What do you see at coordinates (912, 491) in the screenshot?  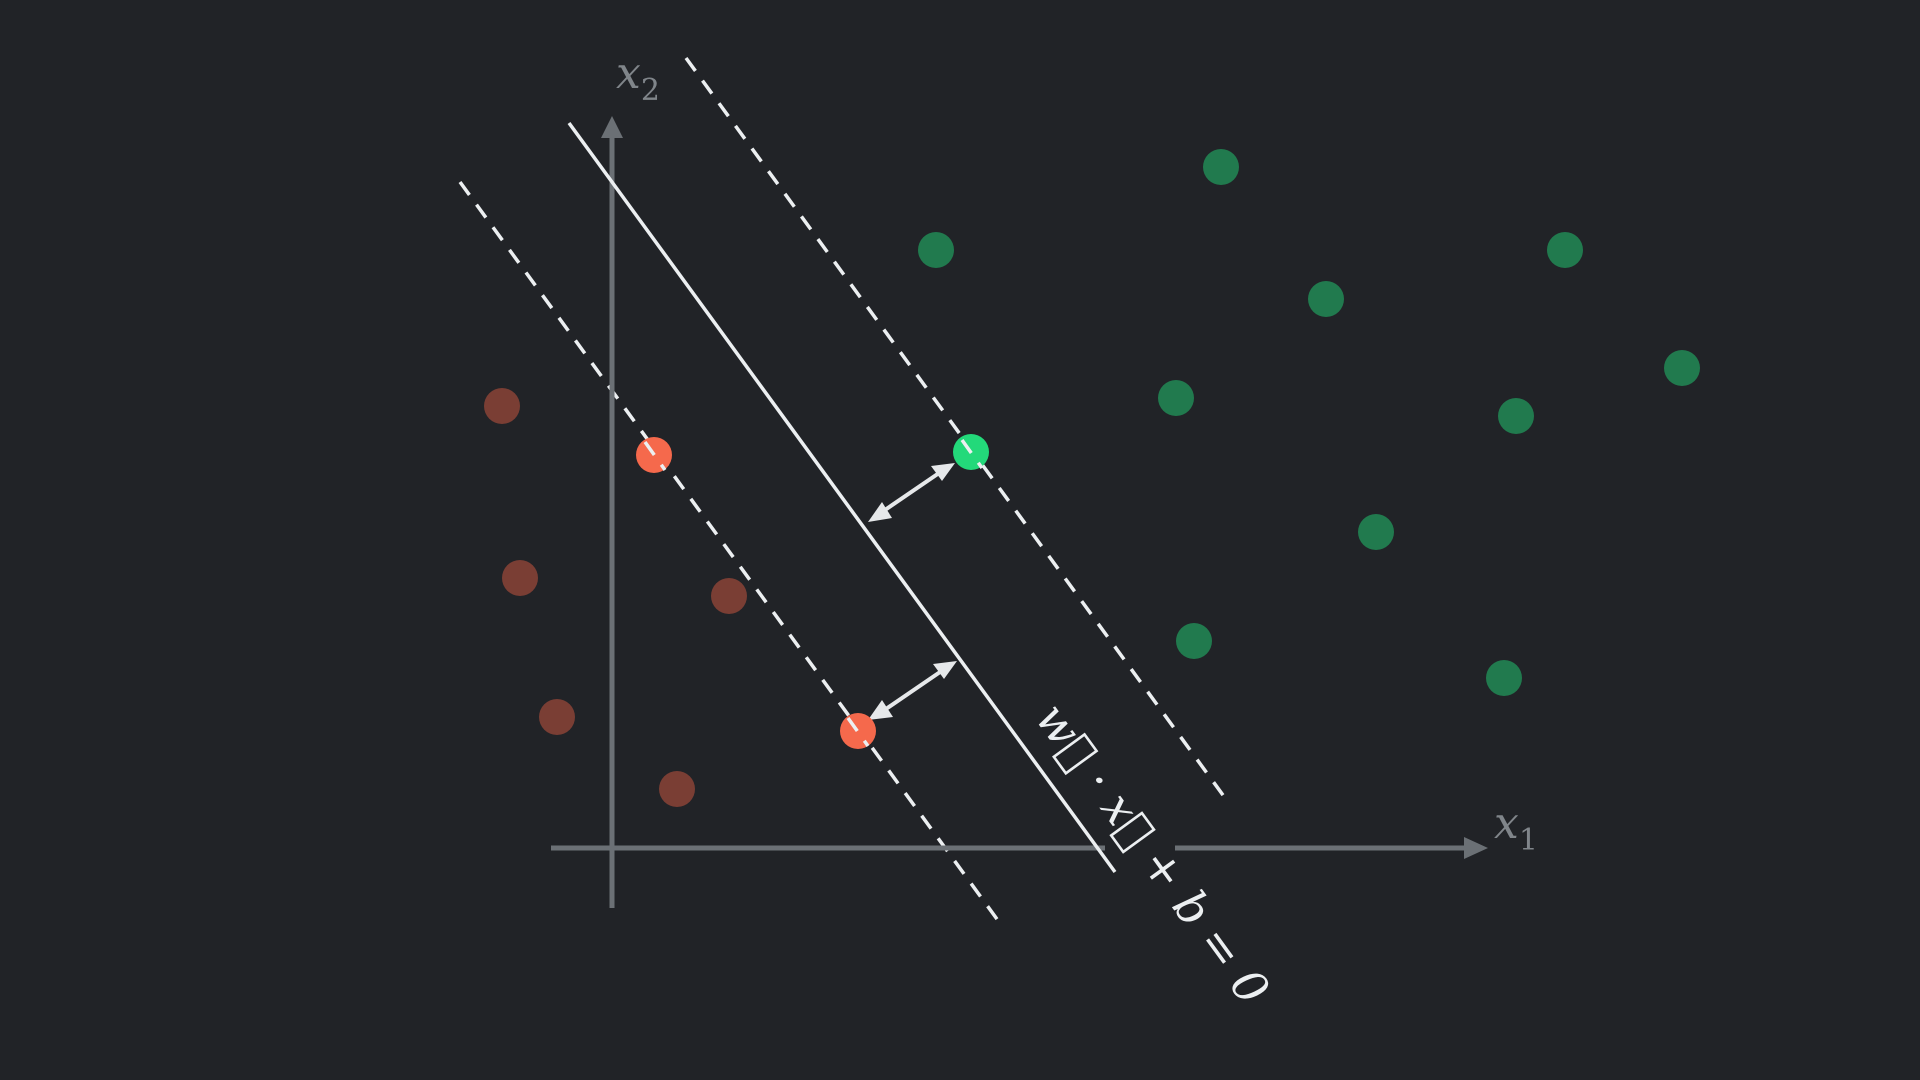 I see `upper-margin-arrow` at bounding box center [912, 491].